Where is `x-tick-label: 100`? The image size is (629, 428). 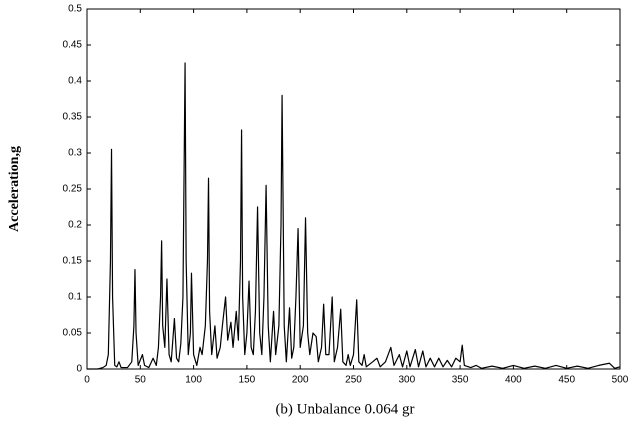 x-tick-label: 100 is located at coordinates (193, 380).